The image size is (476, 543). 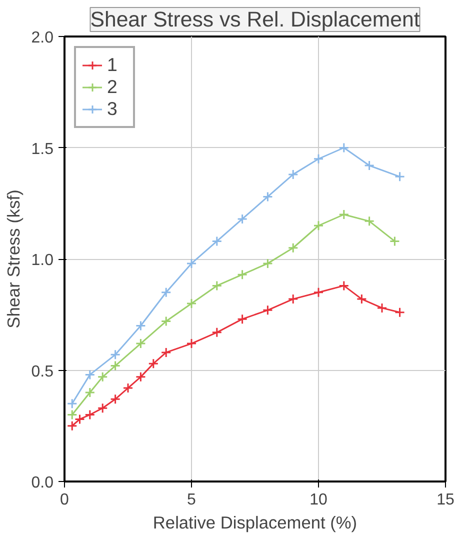 What do you see at coordinates (42, 260) in the screenshot?
I see `y-tick-label: 1.0` at bounding box center [42, 260].